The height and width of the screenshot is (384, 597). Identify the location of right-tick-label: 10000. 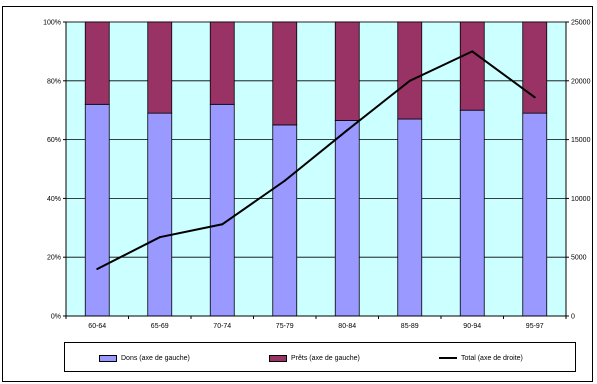
(581, 199).